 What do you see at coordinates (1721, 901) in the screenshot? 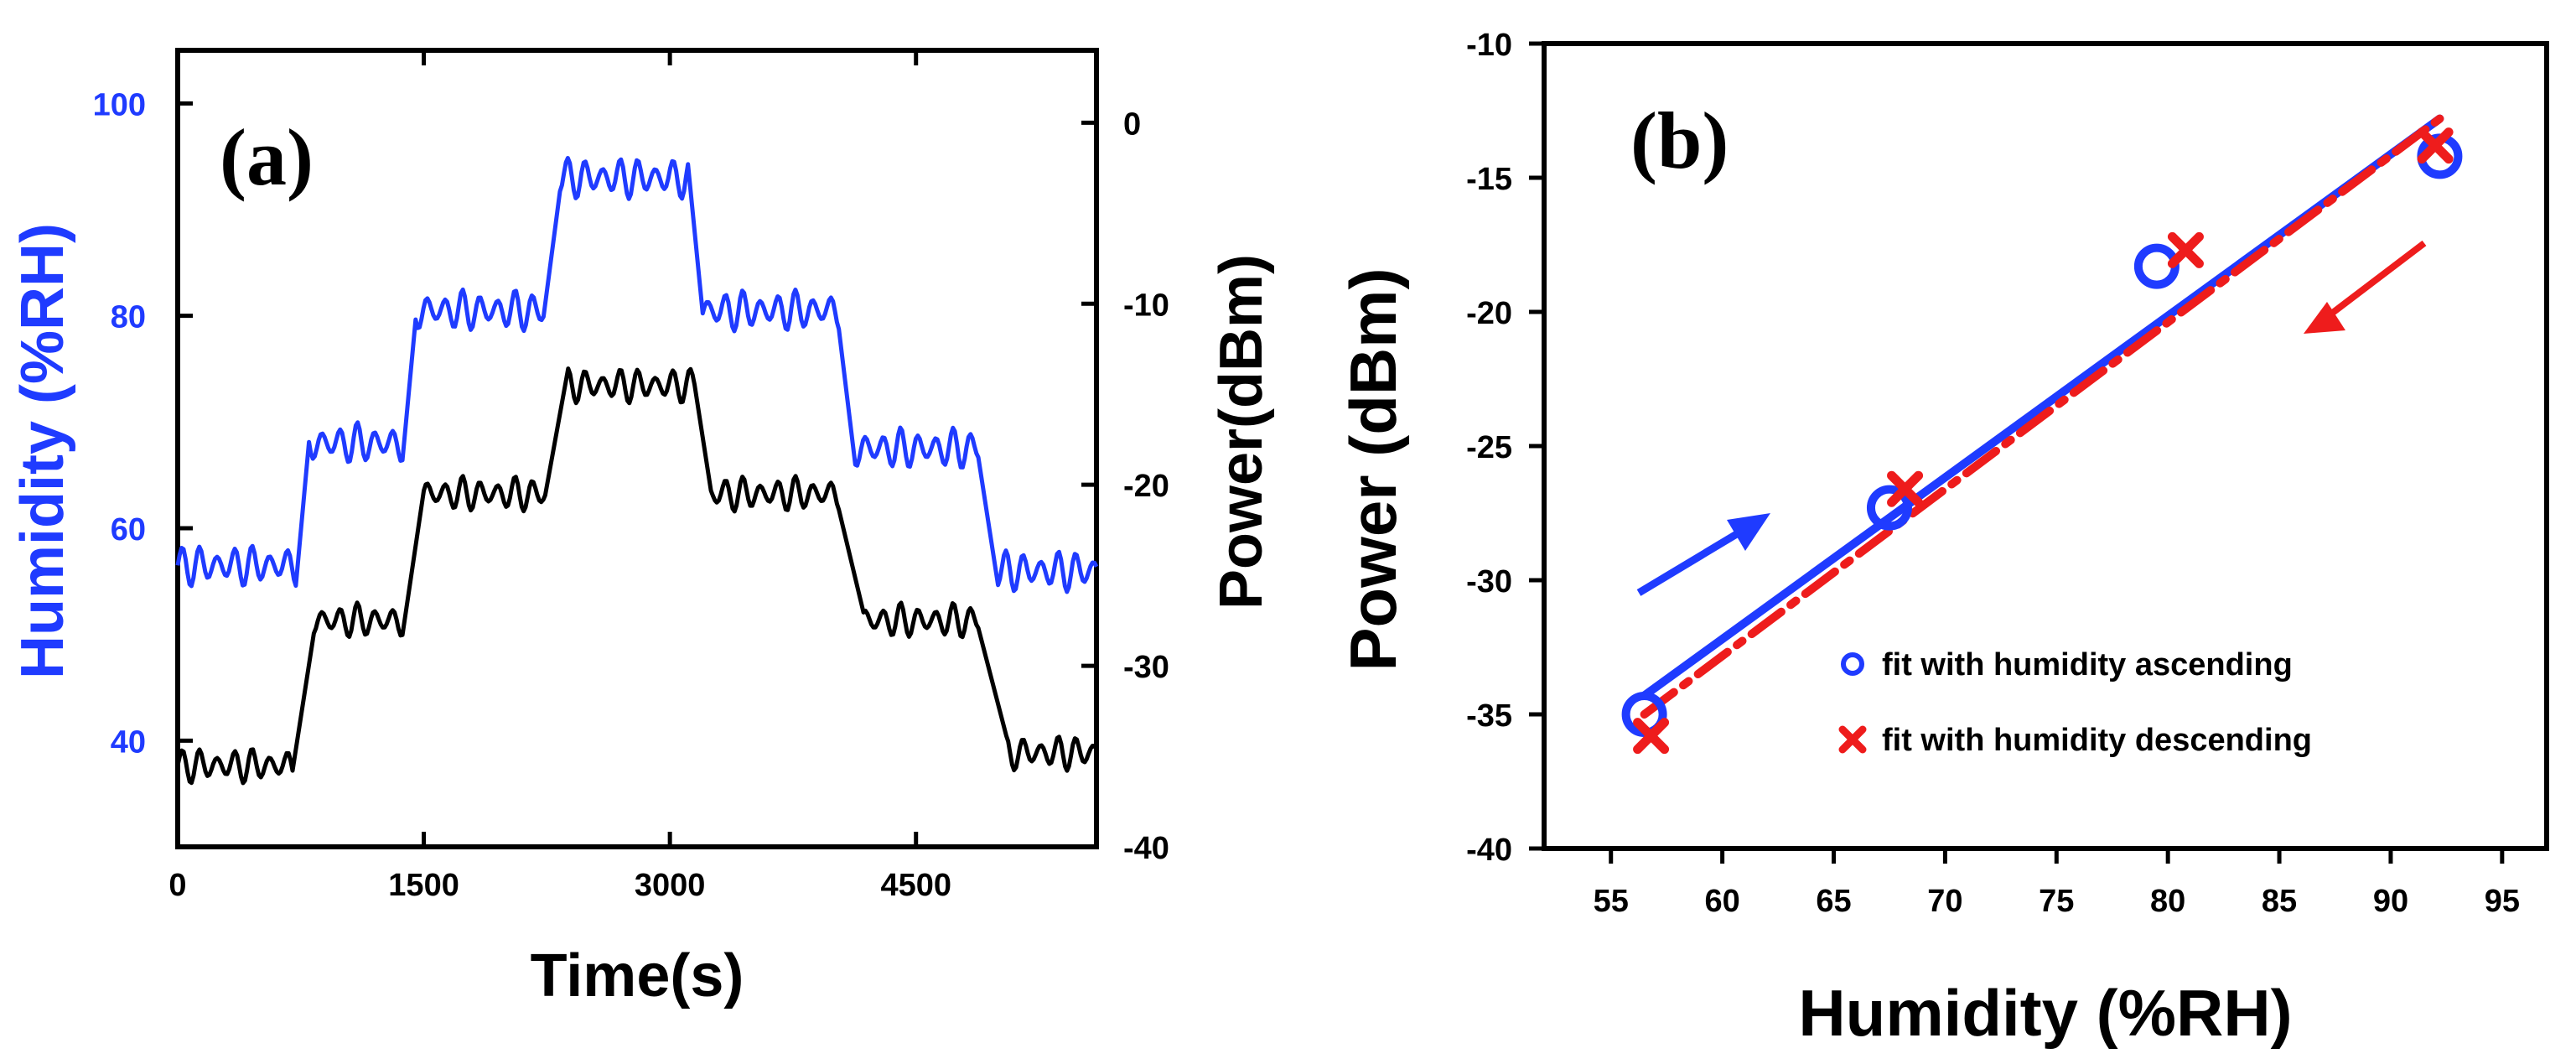
I see `x-tick-label: 60` at bounding box center [1721, 901].